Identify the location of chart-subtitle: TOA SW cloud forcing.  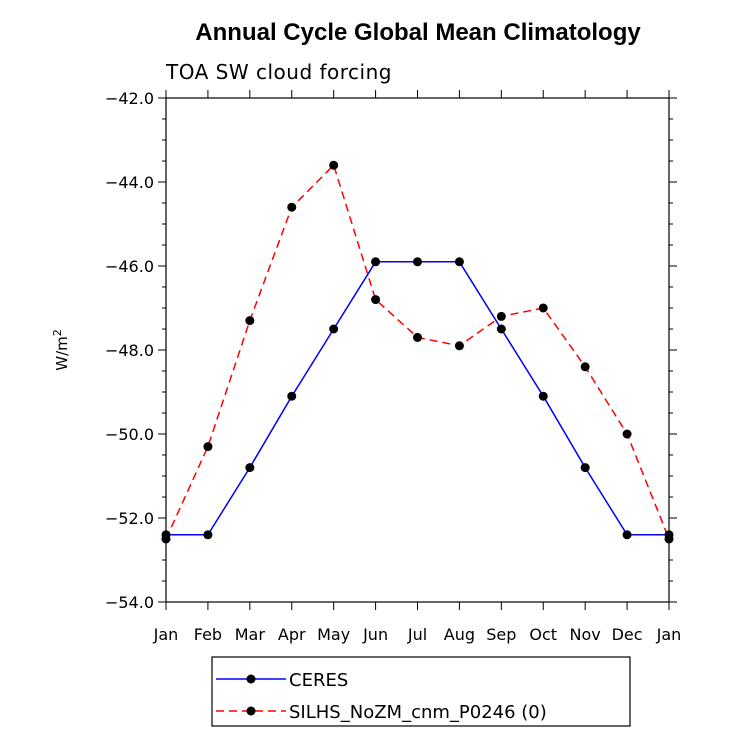
(278, 72).